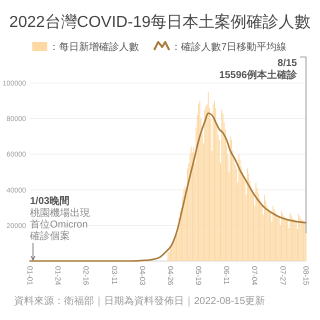  I want to click on text: 8/15, so click(288, 63).